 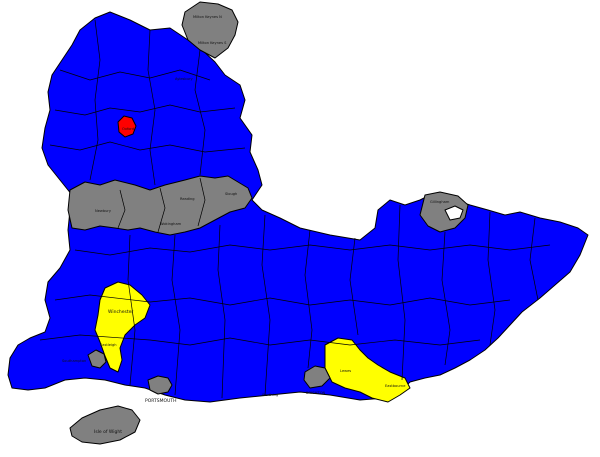 I want to click on milton-keynes-region, so click(x=210, y=30).